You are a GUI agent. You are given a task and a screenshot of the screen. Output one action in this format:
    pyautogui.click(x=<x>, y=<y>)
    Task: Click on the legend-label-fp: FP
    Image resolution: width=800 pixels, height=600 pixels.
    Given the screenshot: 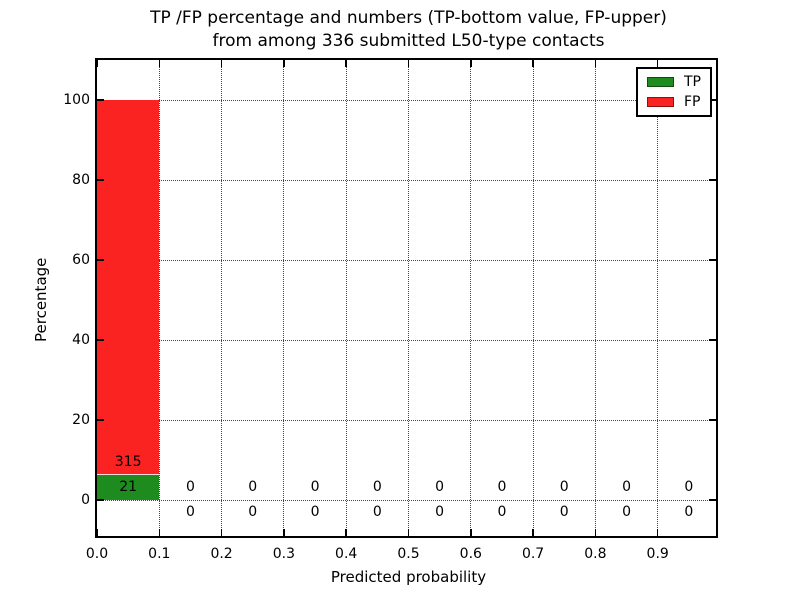 What is the action you would take?
    pyautogui.click(x=692, y=102)
    